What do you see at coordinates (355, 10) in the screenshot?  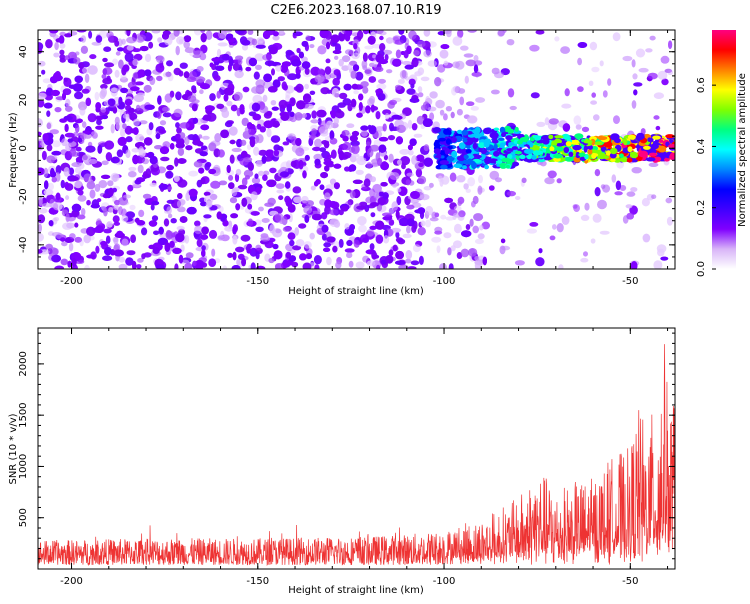 I see `figure-title: C2E6.2023.168.07.10.R19` at bounding box center [355, 10].